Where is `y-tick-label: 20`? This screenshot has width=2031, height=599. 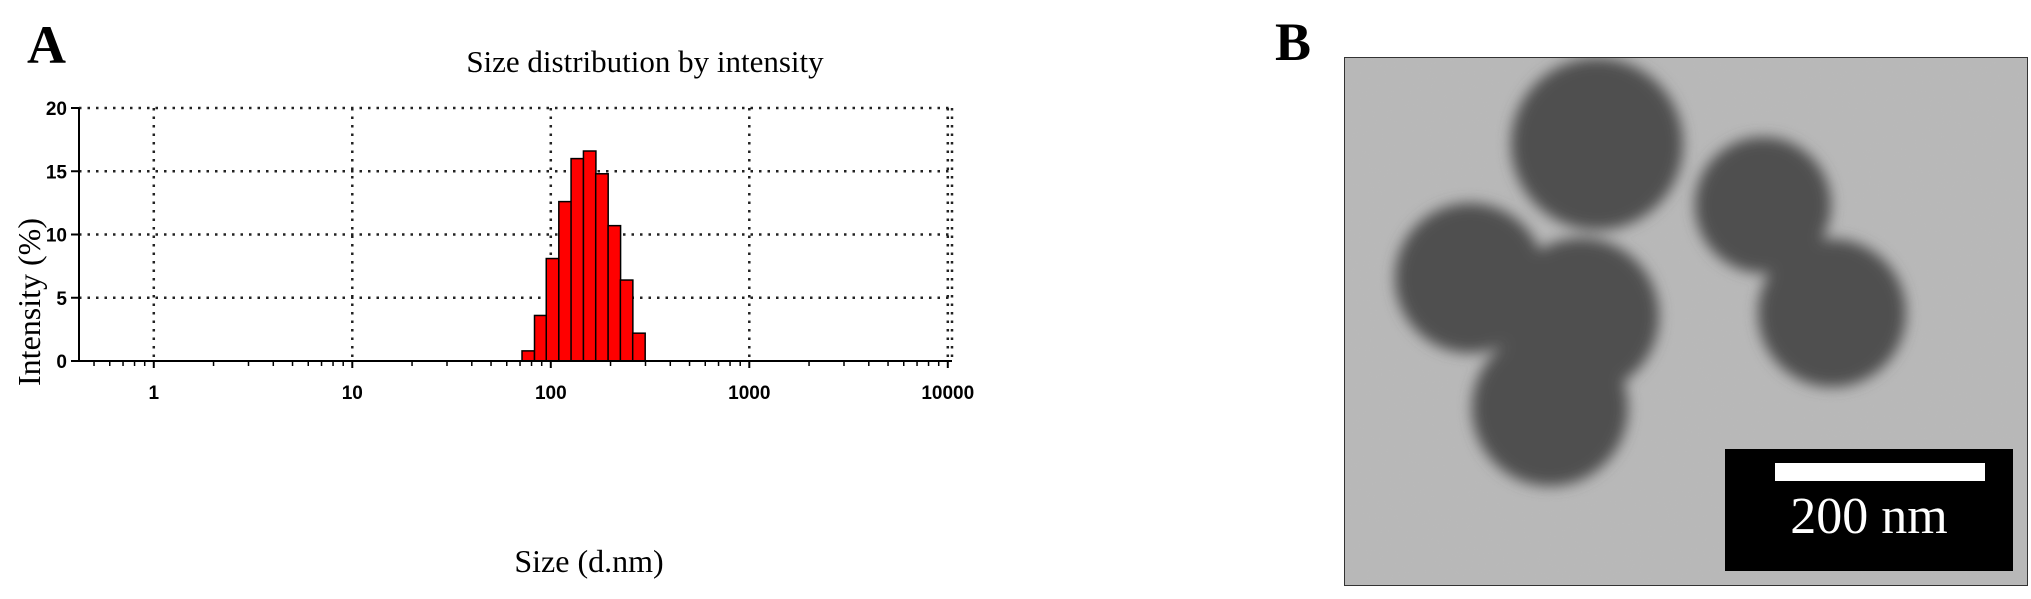 y-tick-label: 20 is located at coordinates (56, 109).